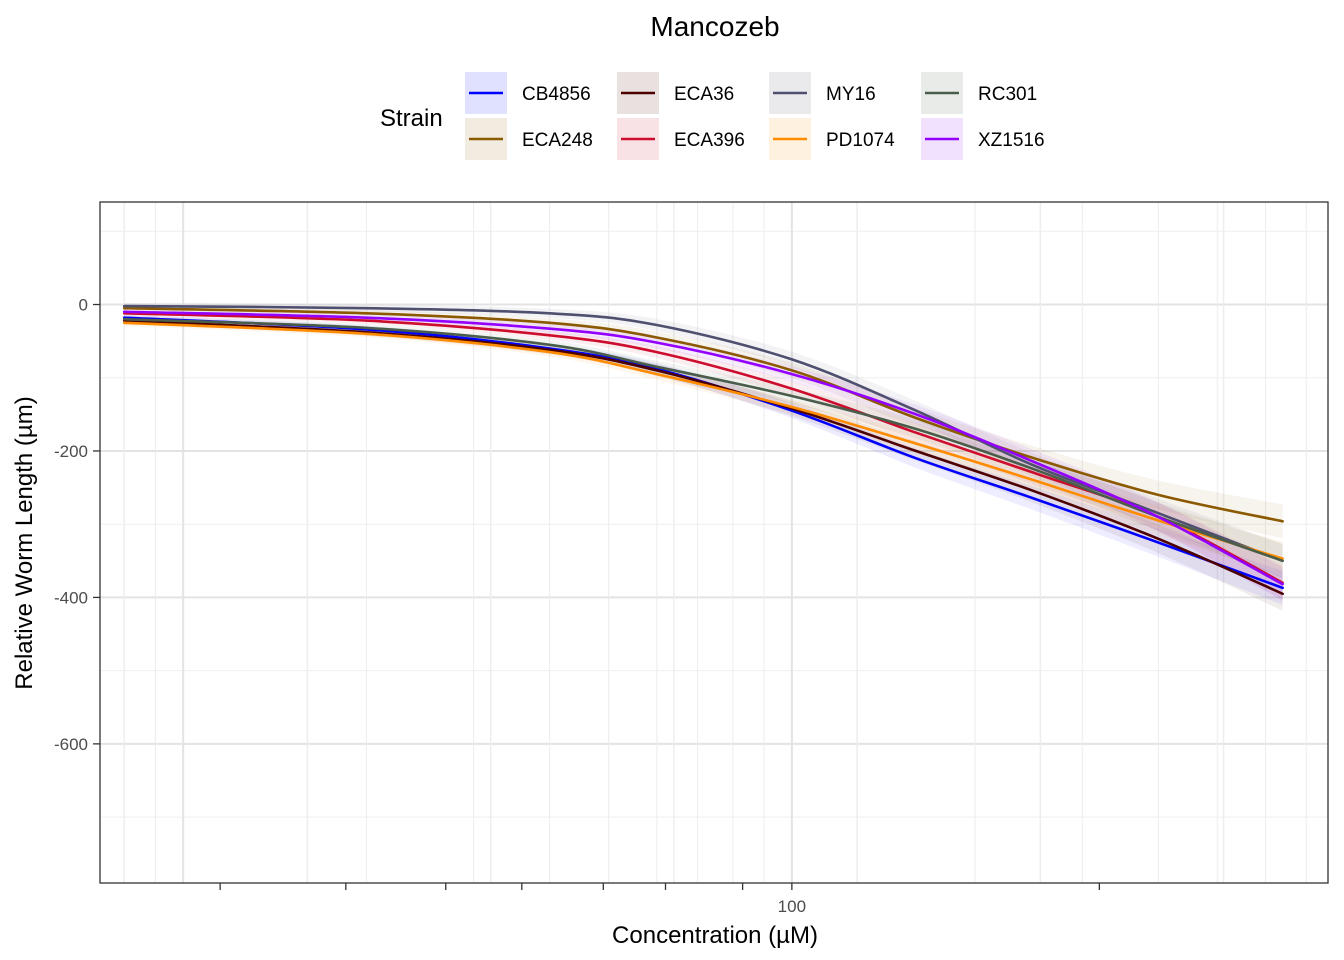  Describe the element at coordinates (71, 744) in the screenshot. I see `y-tick-label: -600` at that location.